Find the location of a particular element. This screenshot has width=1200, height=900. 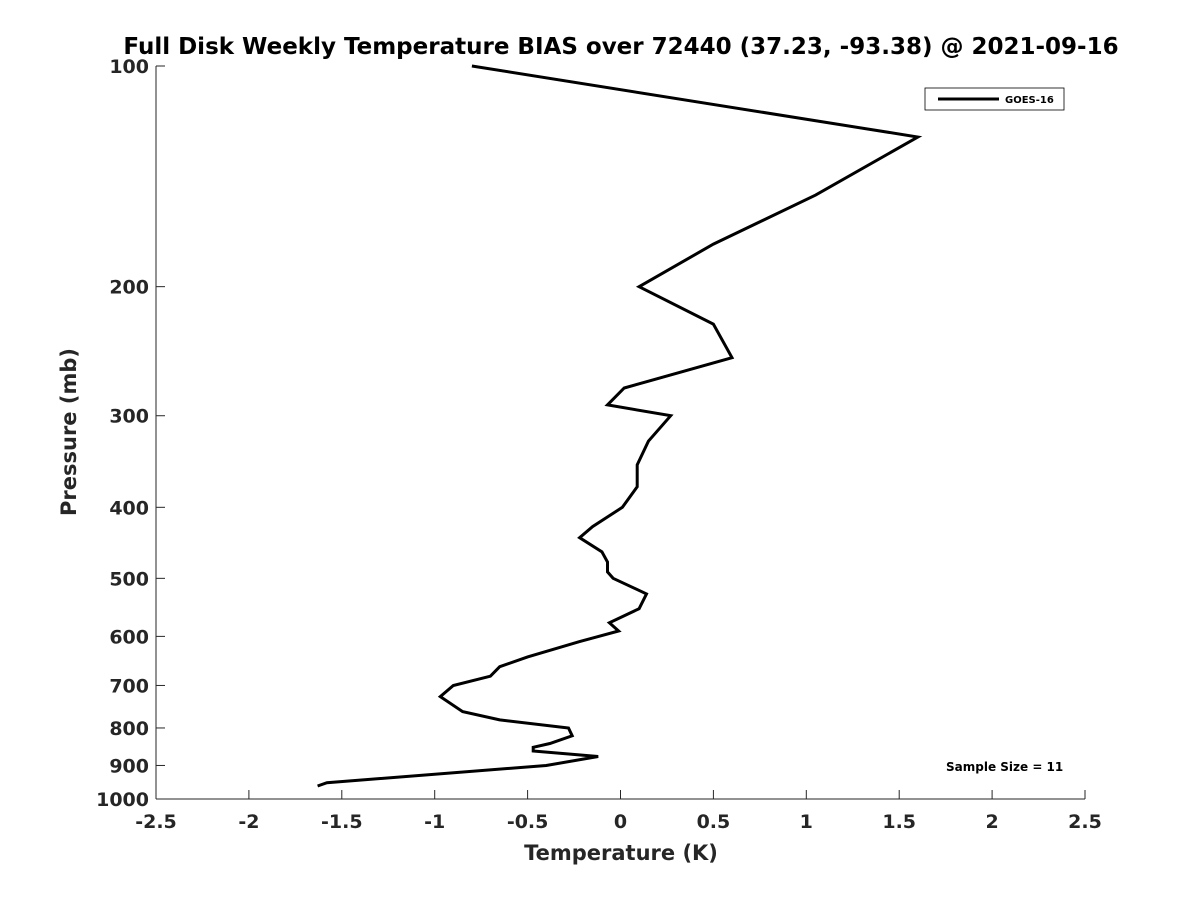

x-tick-label: -0.5 is located at coordinates (528, 822).